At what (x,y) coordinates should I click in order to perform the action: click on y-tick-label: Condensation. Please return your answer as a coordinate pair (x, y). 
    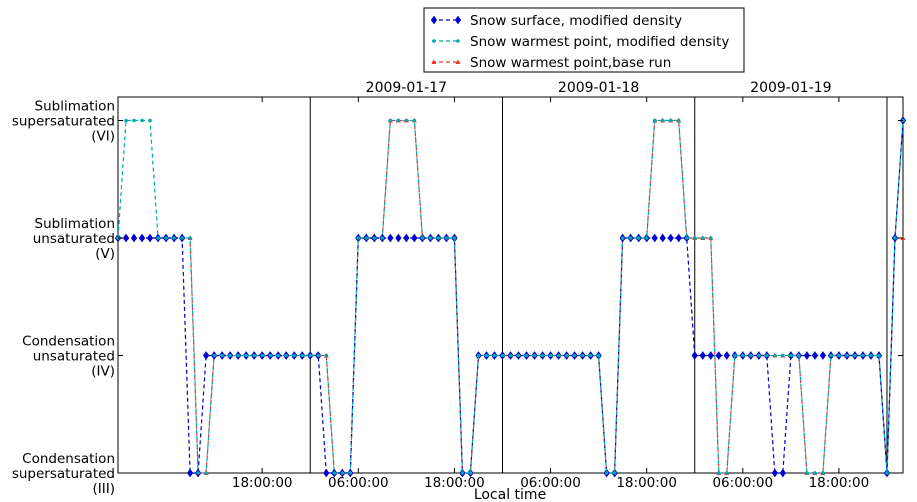
    Looking at the image, I should click on (68, 459).